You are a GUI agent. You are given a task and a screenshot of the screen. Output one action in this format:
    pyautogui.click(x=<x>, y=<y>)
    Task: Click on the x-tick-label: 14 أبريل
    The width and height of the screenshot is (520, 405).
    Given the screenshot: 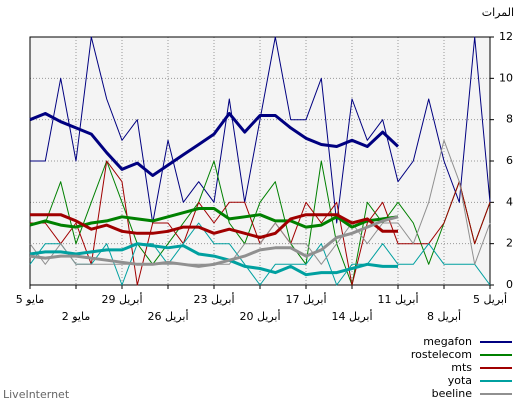 What is the action you would take?
    pyautogui.click(x=351, y=316)
    